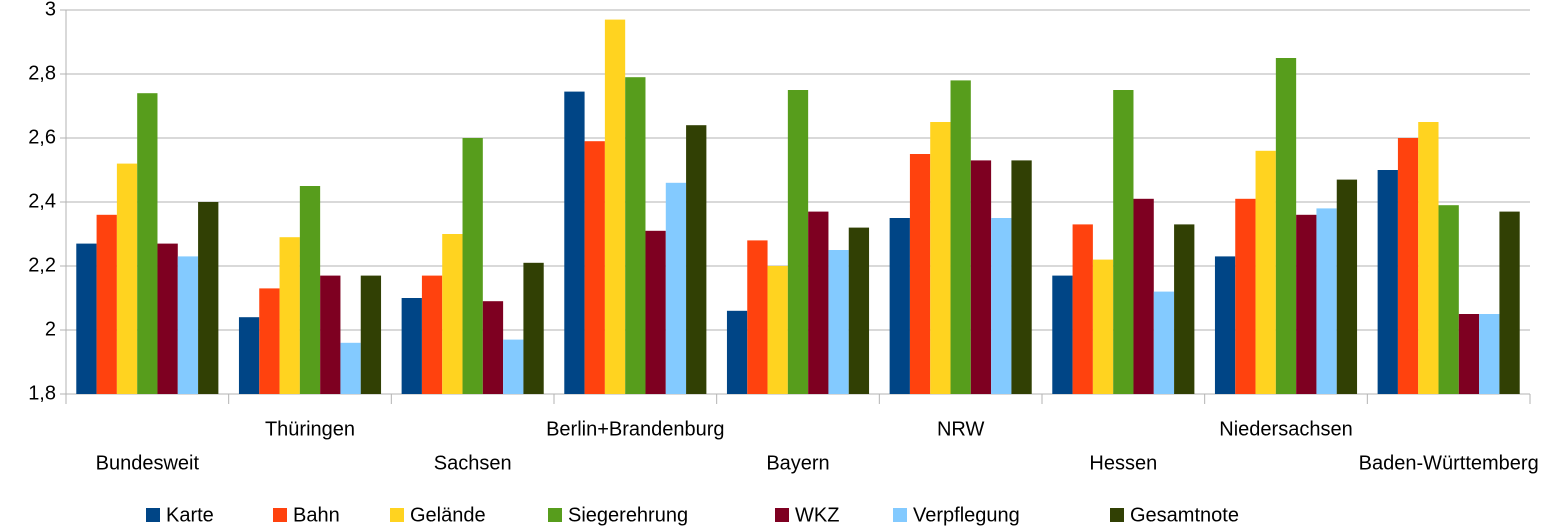 The width and height of the screenshot is (1560, 530). What do you see at coordinates (628, 515) in the screenshot?
I see `legend-label: Siegerehrung` at bounding box center [628, 515].